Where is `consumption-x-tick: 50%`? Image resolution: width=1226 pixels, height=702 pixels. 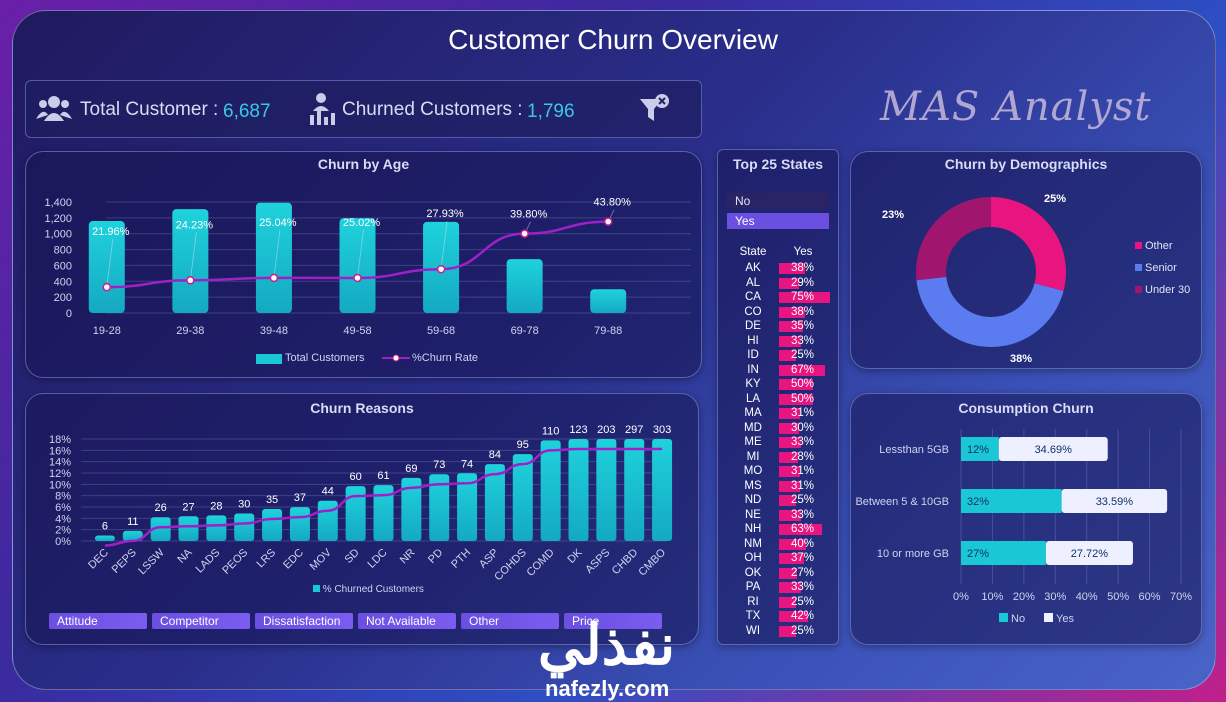 consumption-x-tick: 50% is located at coordinates (1118, 597).